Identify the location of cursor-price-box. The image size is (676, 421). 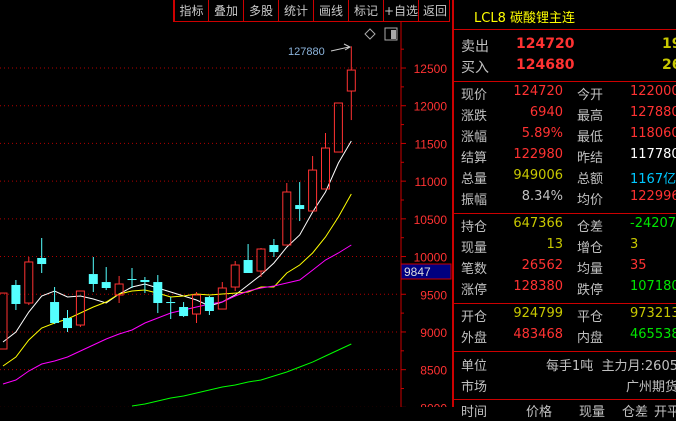
(426, 271).